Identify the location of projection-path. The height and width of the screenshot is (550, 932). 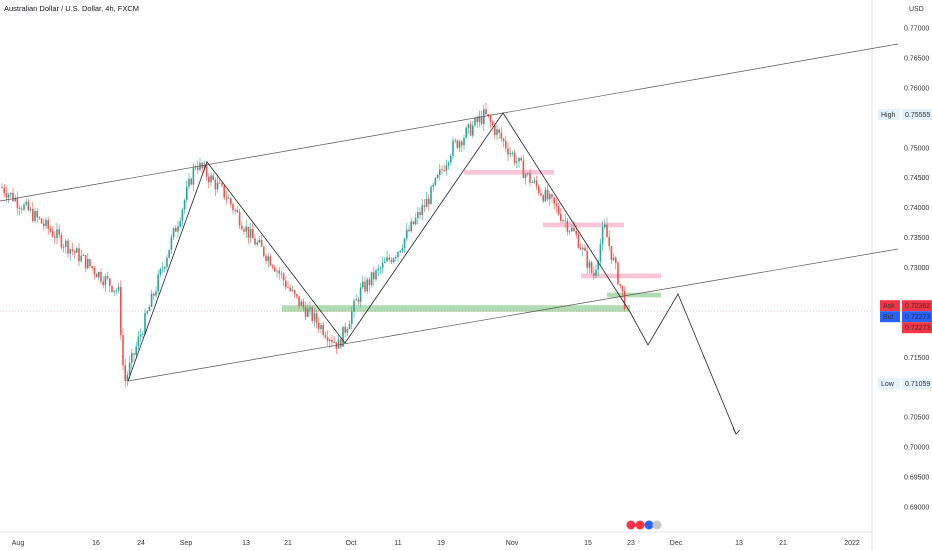
(683, 364).